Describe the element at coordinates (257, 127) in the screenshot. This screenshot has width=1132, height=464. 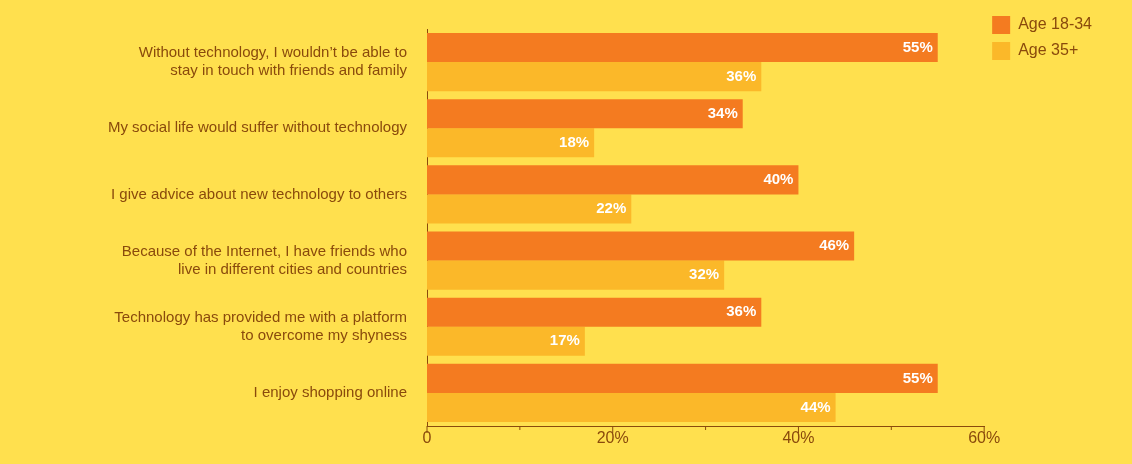
I see `y-tick-label: My social life would suffer without technology` at that location.